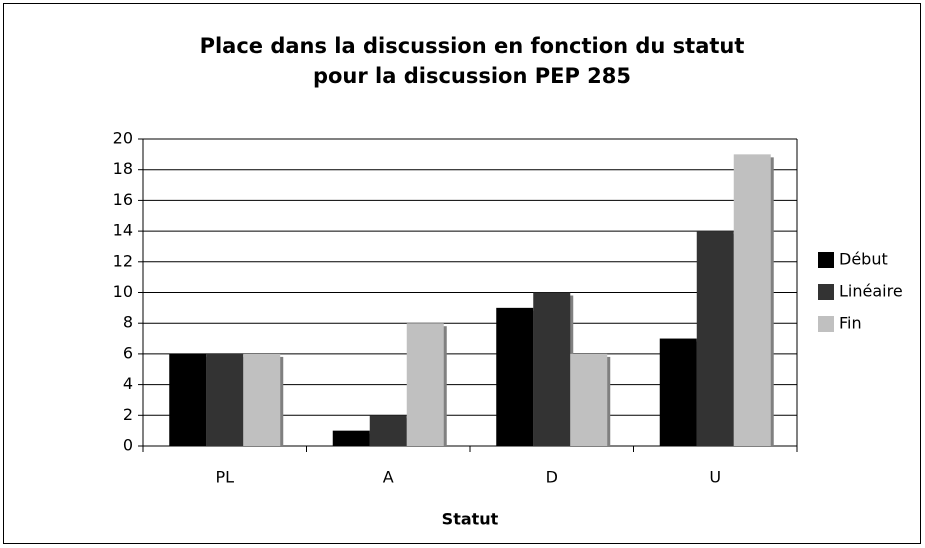 Image resolution: width=925 pixels, height=548 pixels. Describe the element at coordinates (715, 477) in the screenshot. I see `x-tick-label: U` at that location.